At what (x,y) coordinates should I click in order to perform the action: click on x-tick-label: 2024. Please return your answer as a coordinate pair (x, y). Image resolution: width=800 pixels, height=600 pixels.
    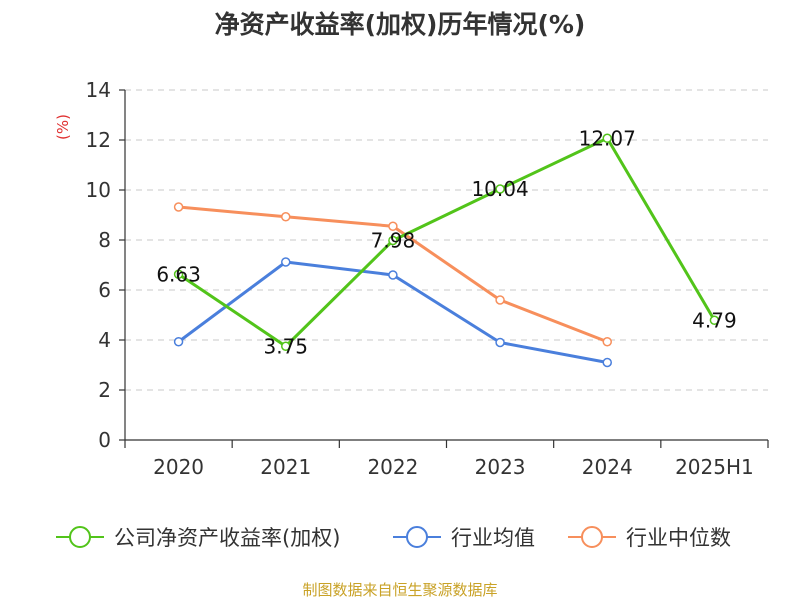
    Looking at the image, I should click on (607, 467).